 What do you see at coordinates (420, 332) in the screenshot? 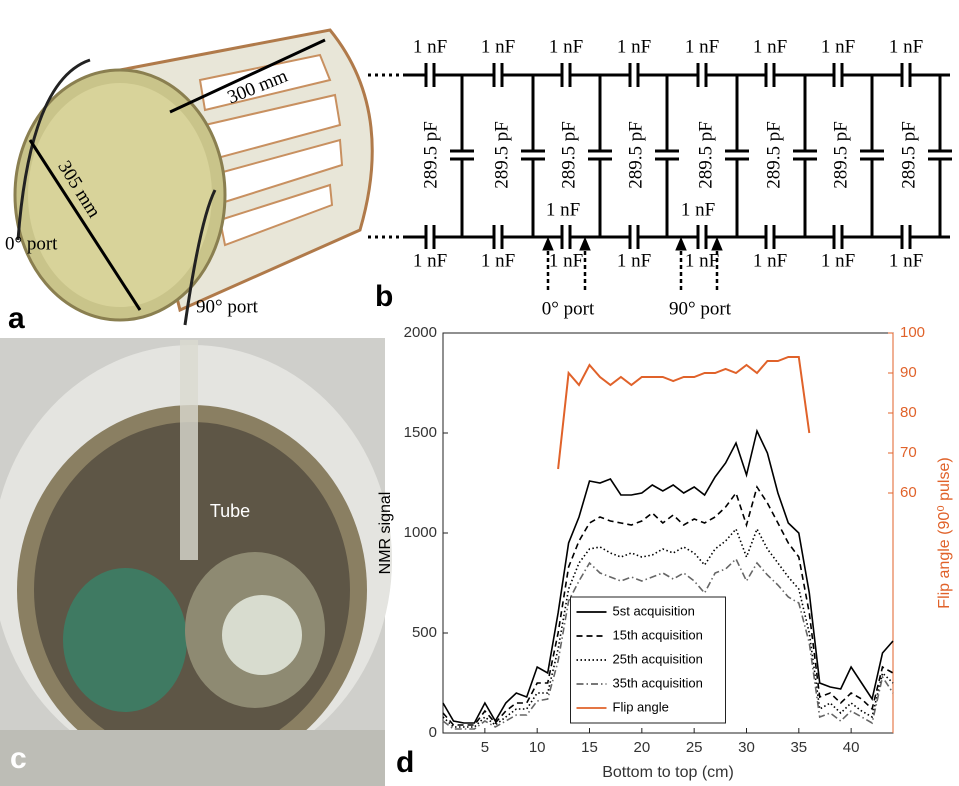
I see `y-tick-label: 2000` at bounding box center [420, 332].